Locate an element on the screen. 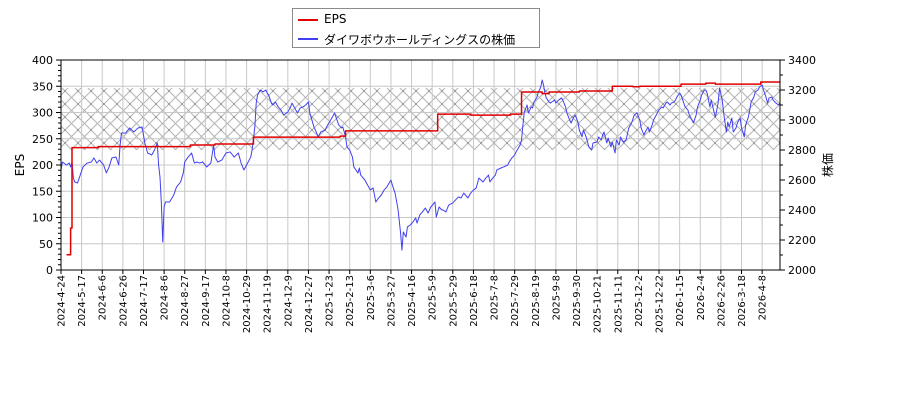 Image resolution: width=900 pixels, height=400 pixels. y-tick-label: 50 is located at coordinates (46, 244).